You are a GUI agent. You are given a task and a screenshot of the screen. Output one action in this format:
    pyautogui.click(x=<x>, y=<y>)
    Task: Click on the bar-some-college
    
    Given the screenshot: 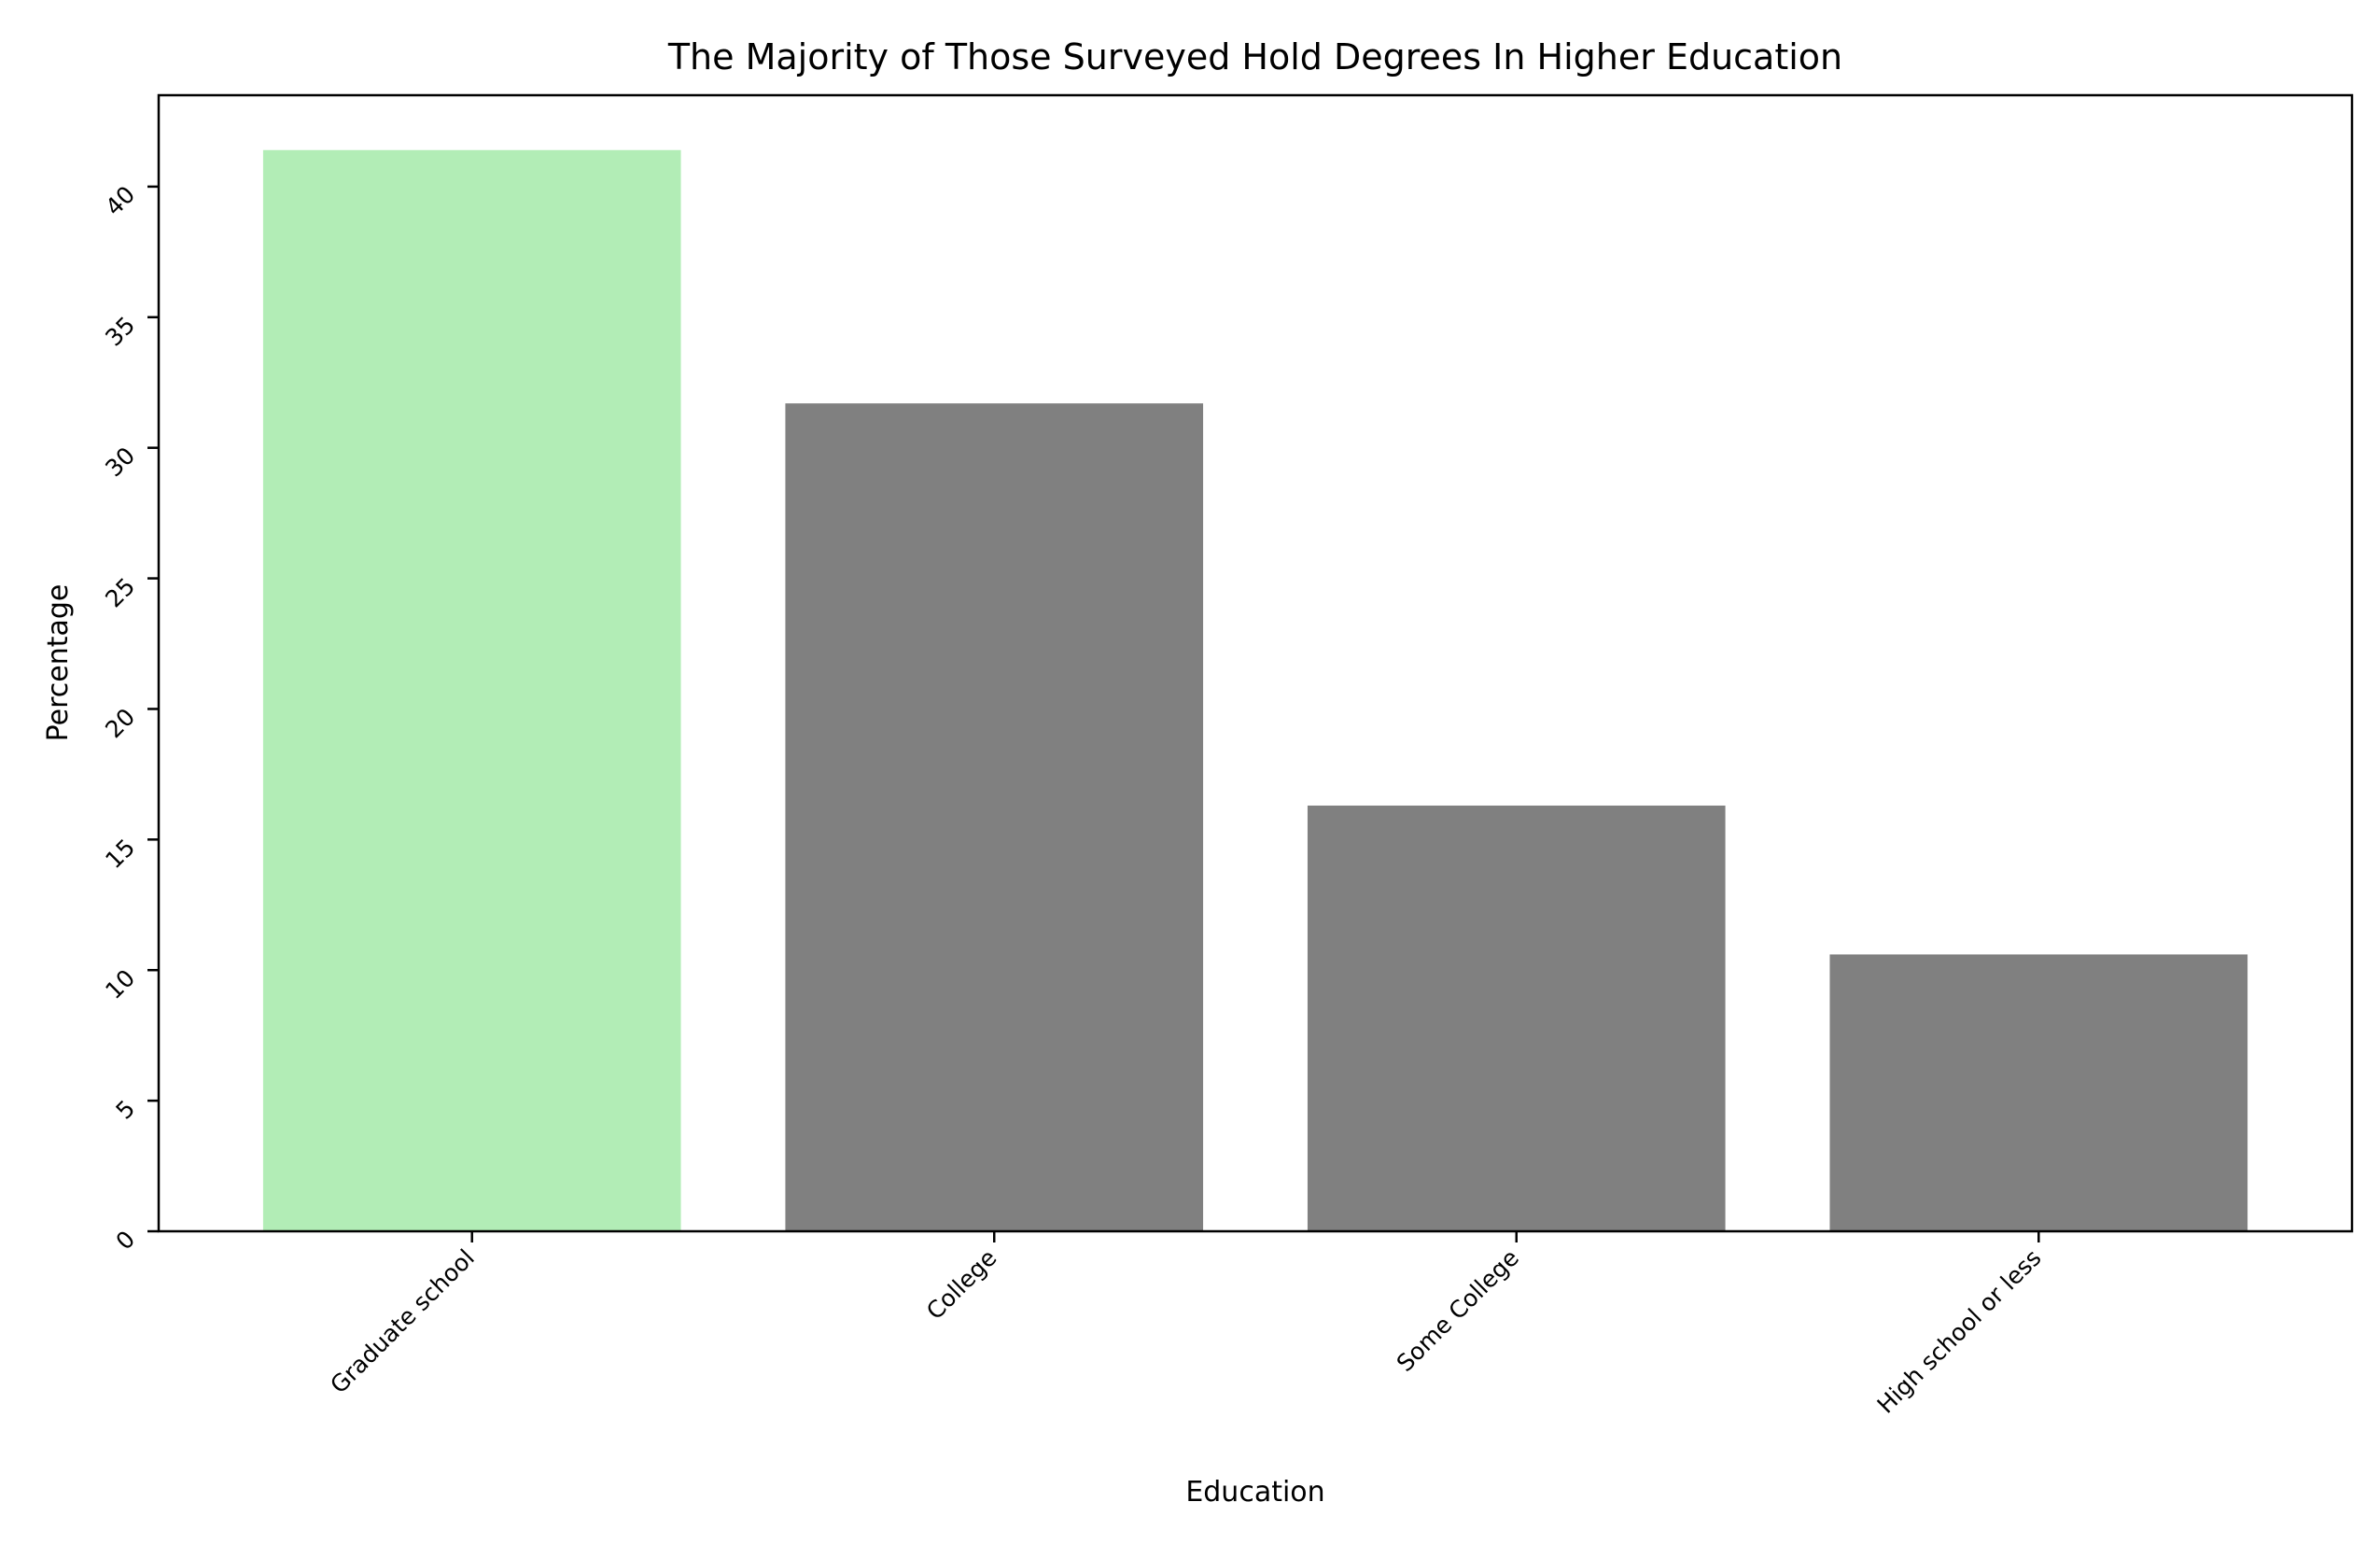 What is the action you would take?
    pyautogui.click(x=1516, y=1018)
    